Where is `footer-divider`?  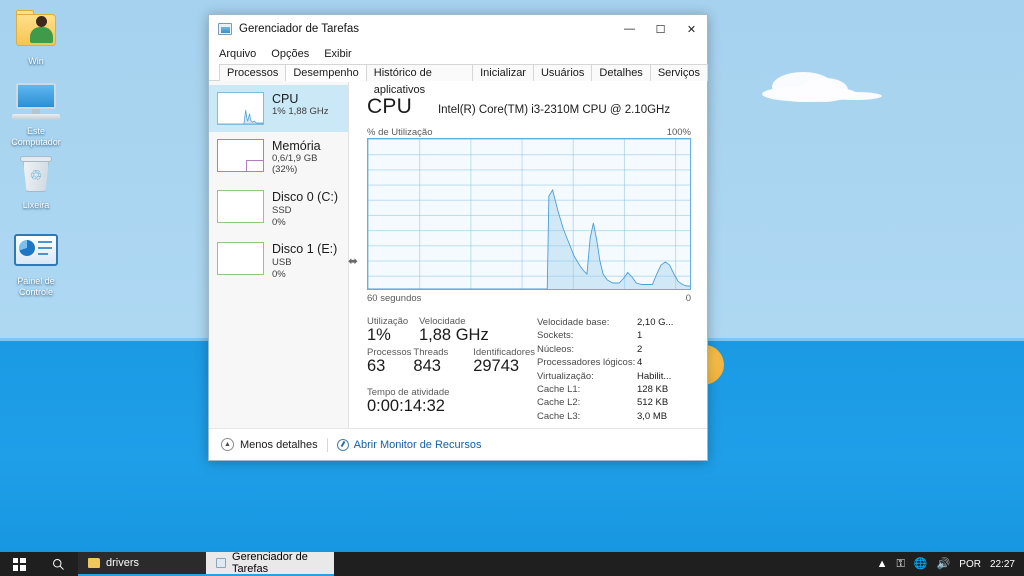 footer-divider is located at coordinates (327, 444).